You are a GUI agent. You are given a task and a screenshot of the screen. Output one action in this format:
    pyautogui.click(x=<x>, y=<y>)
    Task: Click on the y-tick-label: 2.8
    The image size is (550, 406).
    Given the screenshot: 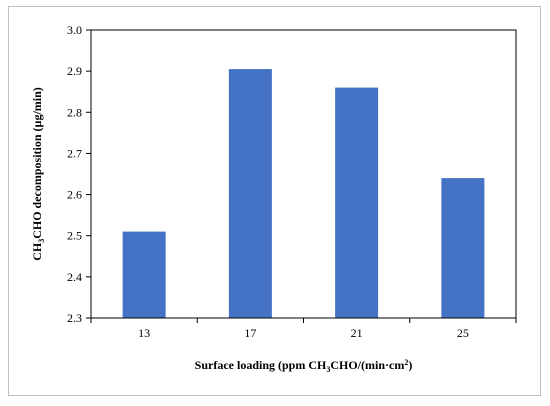 What is the action you would take?
    pyautogui.click(x=74, y=112)
    